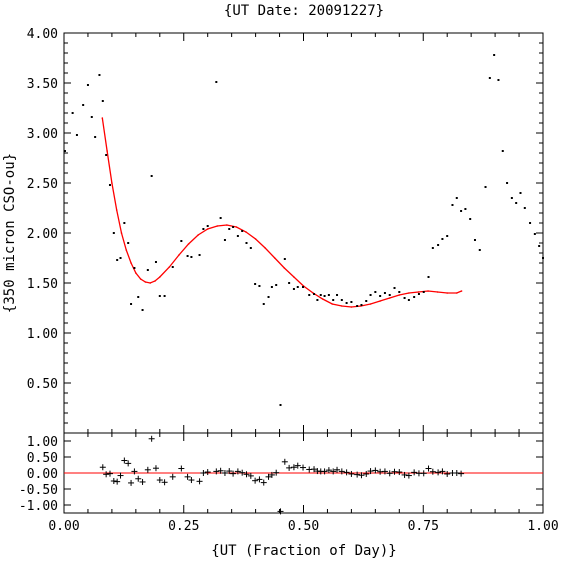 The height and width of the screenshot is (574, 574). I want to click on residual-points-layer, so click(282, 475).